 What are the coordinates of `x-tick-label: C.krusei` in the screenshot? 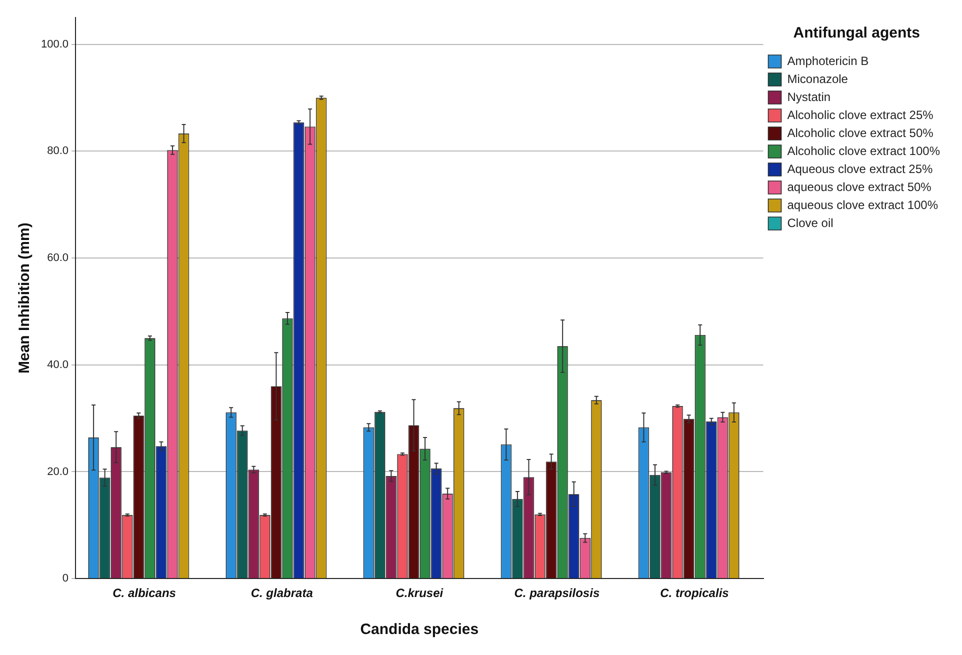 It's located at (420, 593).